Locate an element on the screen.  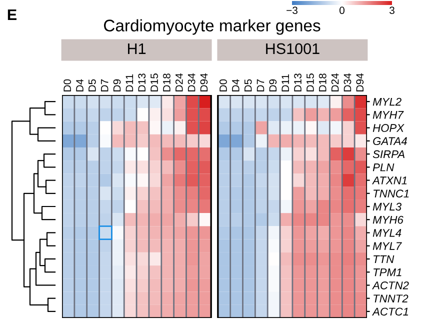
y-tick-label: PLN is located at coordinates (383, 168).